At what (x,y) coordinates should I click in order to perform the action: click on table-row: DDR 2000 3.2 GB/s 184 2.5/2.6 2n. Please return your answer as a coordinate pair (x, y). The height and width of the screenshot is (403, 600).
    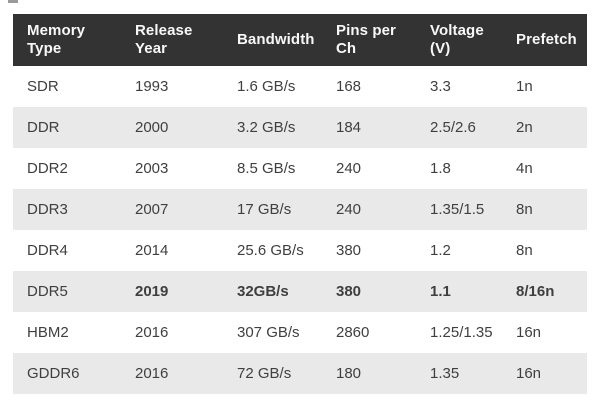
    Looking at the image, I should click on (300, 127).